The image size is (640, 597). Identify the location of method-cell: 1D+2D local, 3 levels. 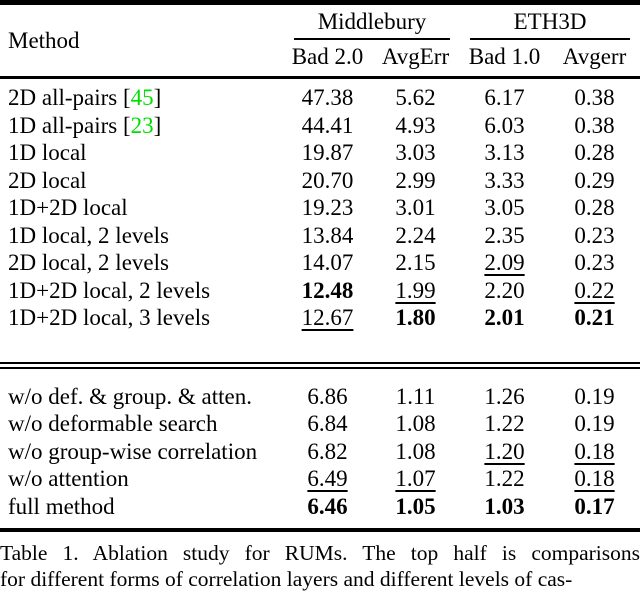
(109, 317).